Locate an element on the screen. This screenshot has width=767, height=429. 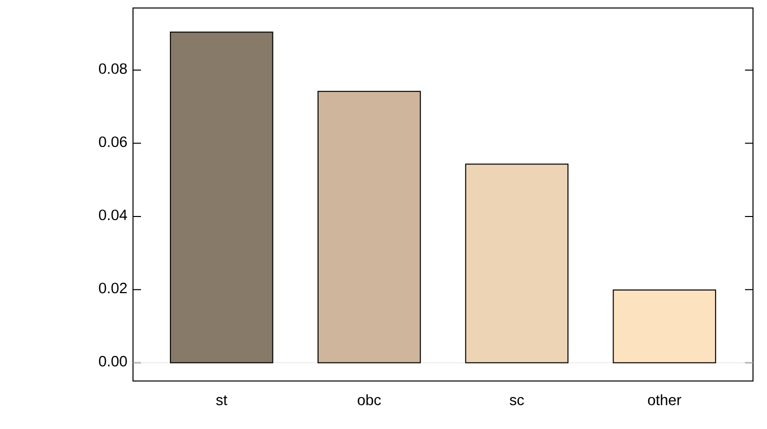
y-tick-label: 0.00 is located at coordinates (112, 361).